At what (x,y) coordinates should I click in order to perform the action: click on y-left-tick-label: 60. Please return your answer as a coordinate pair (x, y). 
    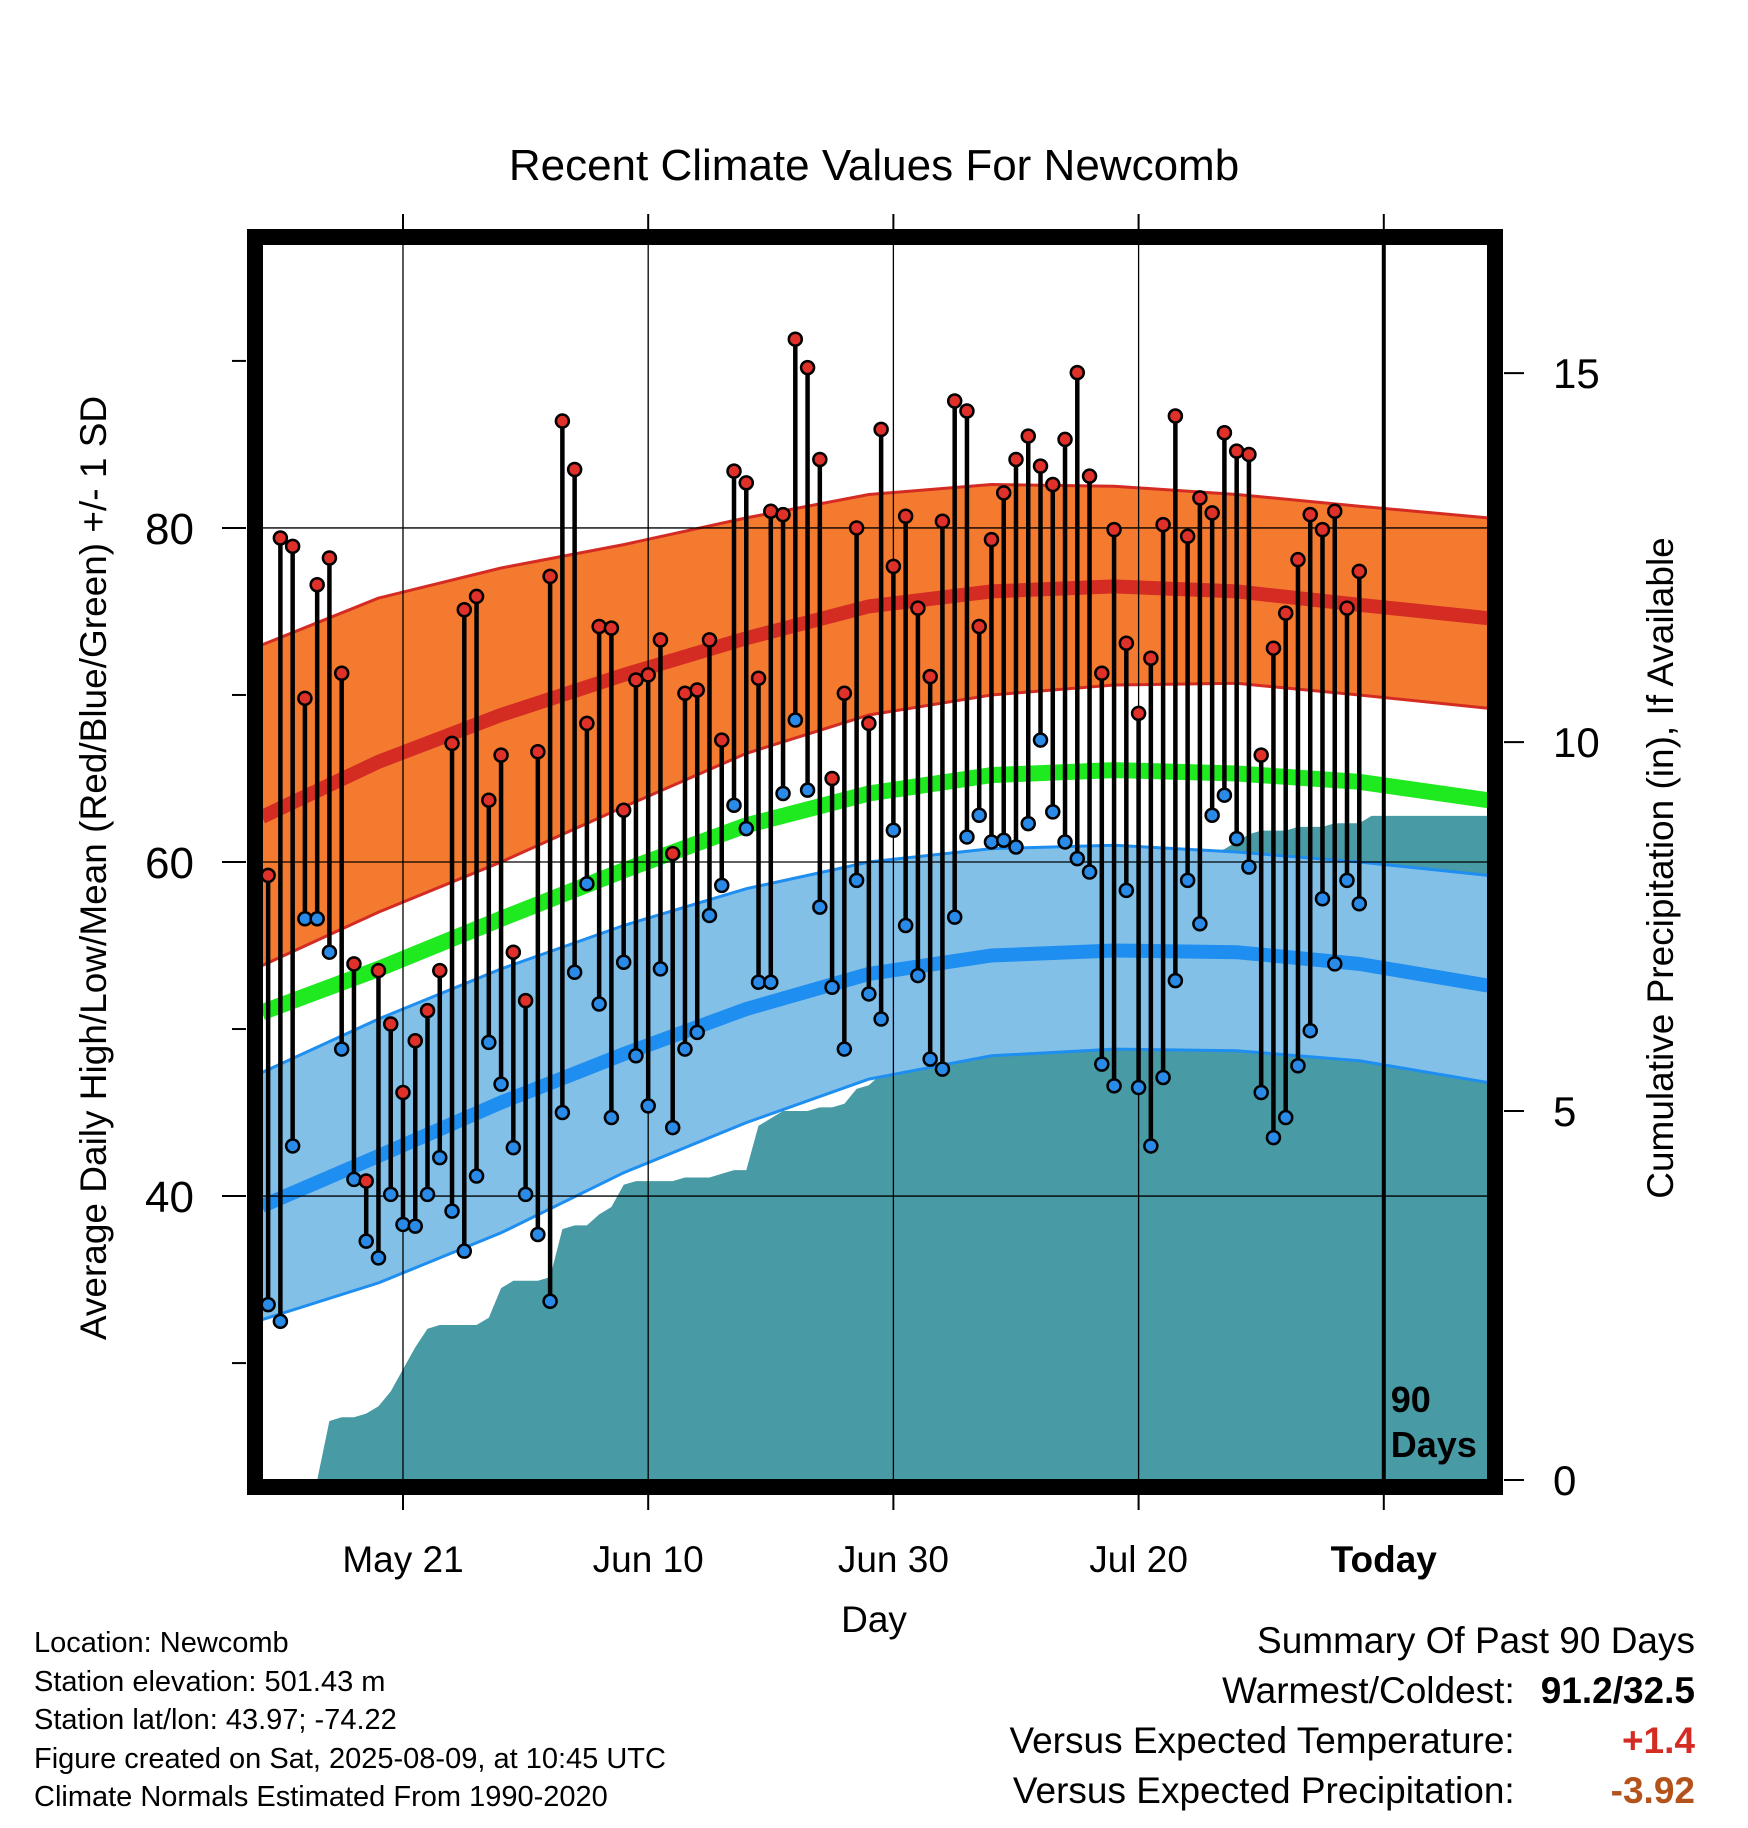
    Looking at the image, I should click on (169, 863).